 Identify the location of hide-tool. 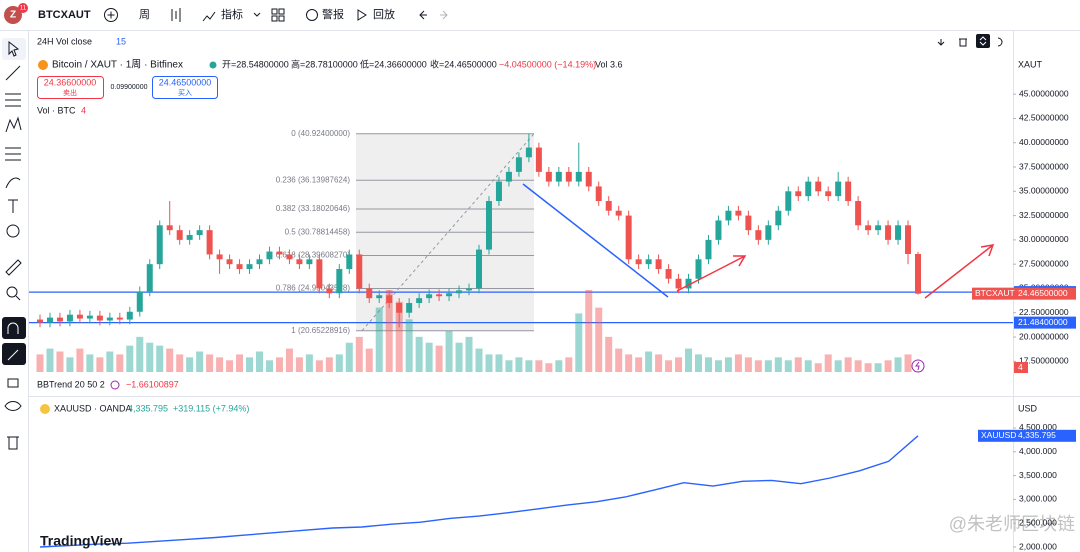
(13, 406).